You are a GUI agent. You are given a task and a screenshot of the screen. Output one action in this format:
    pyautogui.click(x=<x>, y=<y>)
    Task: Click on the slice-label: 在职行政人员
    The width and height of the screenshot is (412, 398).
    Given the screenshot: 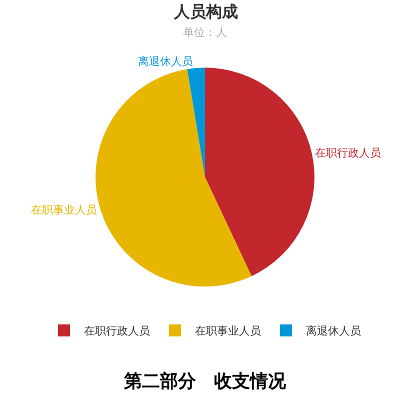 What is the action you would take?
    pyautogui.click(x=348, y=153)
    